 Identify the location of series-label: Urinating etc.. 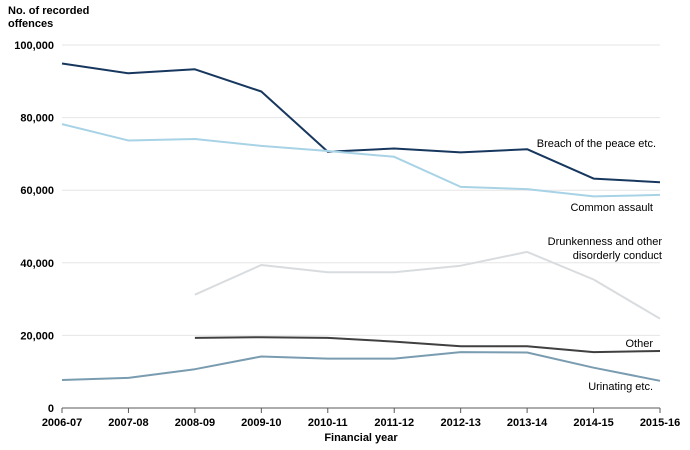
(620, 387).